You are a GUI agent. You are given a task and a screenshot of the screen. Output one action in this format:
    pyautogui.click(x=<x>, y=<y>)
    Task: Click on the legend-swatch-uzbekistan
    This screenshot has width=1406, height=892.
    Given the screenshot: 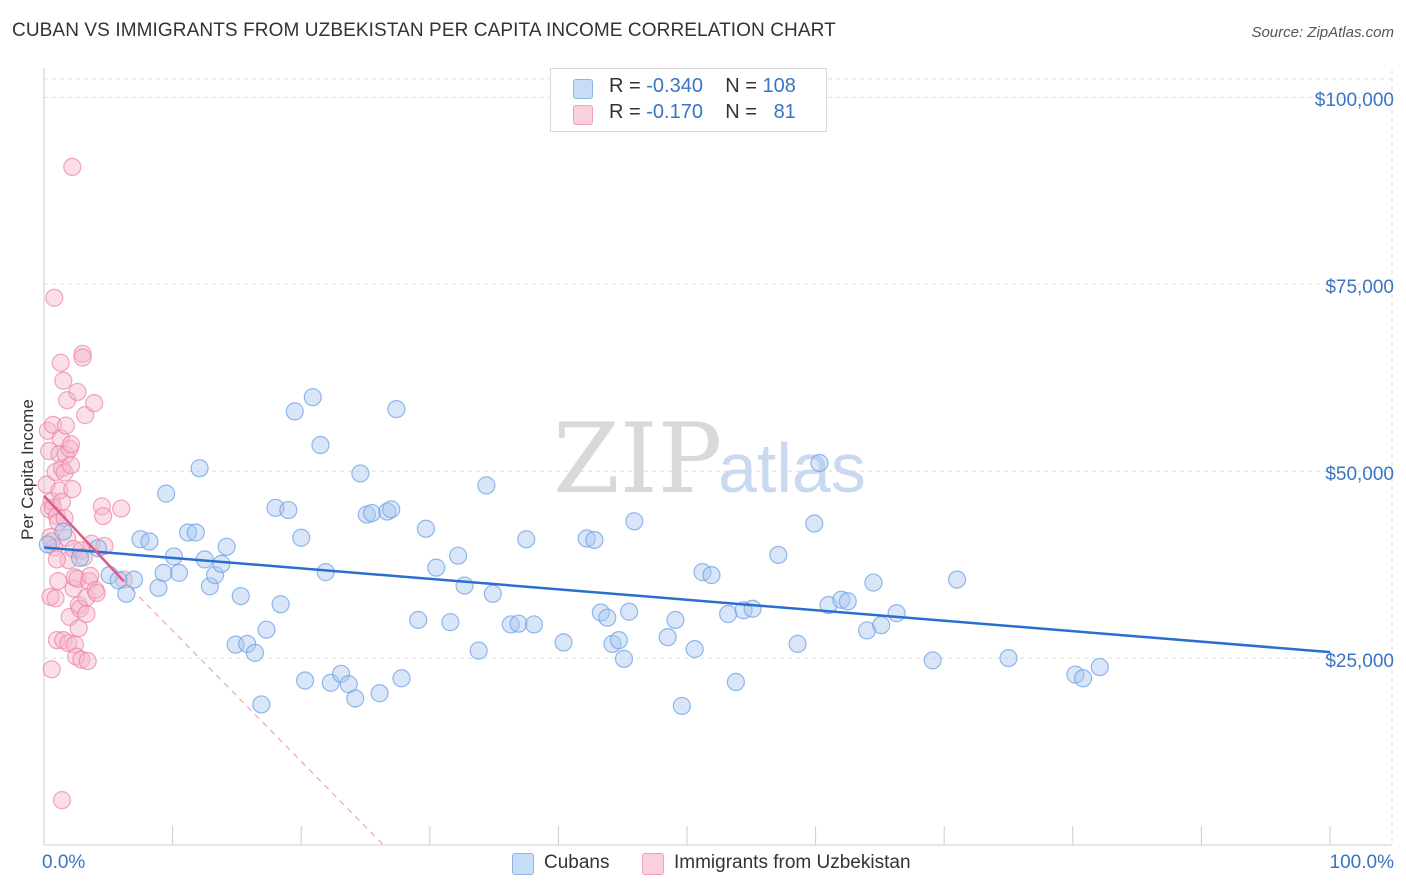 What is the action you would take?
    pyautogui.click(x=583, y=115)
    